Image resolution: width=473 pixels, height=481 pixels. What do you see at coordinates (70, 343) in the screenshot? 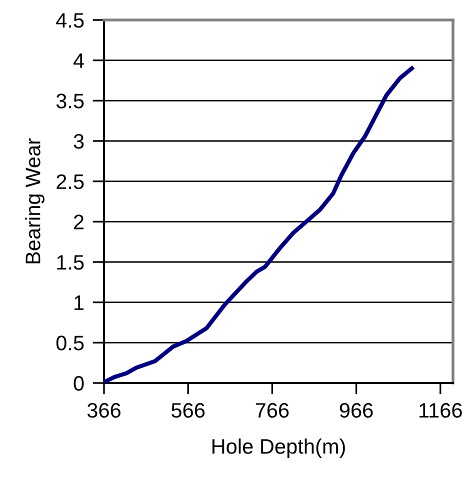
I see `y-tick-label: 0.5` at bounding box center [70, 343].